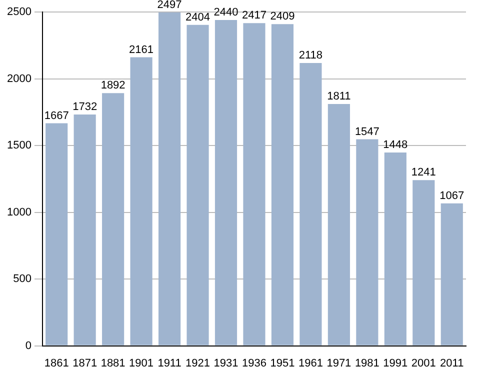 The image size is (488, 373). I want to click on y-tick-label: 500, so click(22, 279).